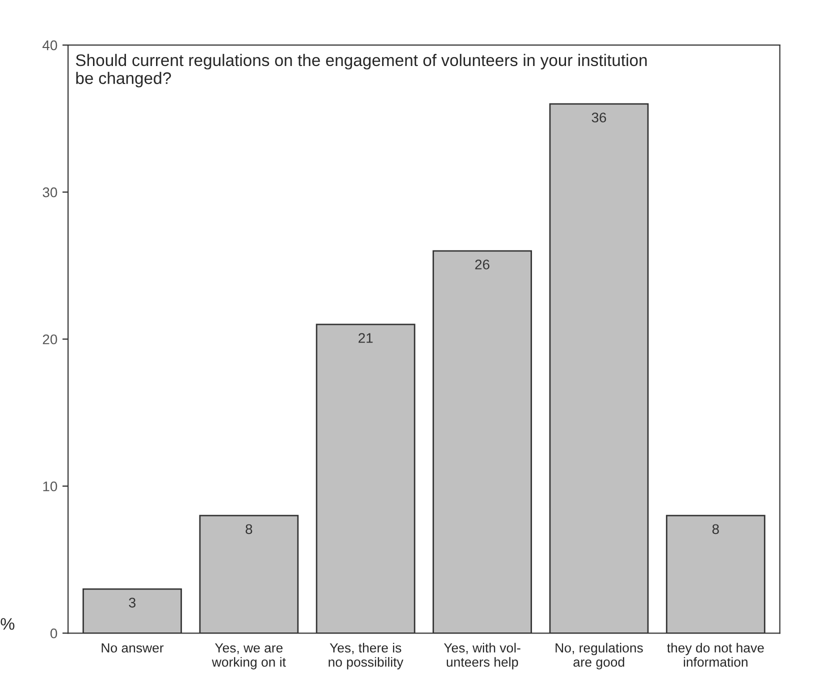  What do you see at coordinates (482, 265) in the screenshot?
I see `data-label: 26` at bounding box center [482, 265].